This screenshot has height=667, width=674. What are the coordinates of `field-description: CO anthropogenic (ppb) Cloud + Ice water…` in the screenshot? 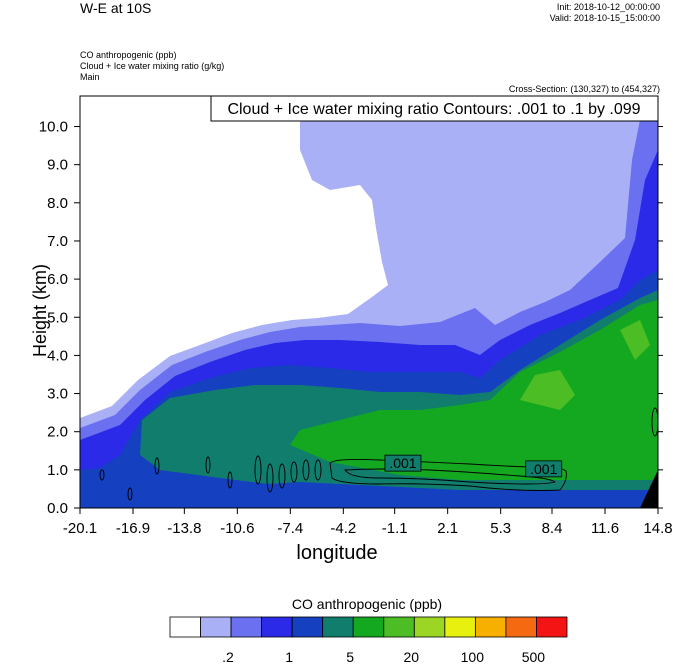 It's located at (152, 66).